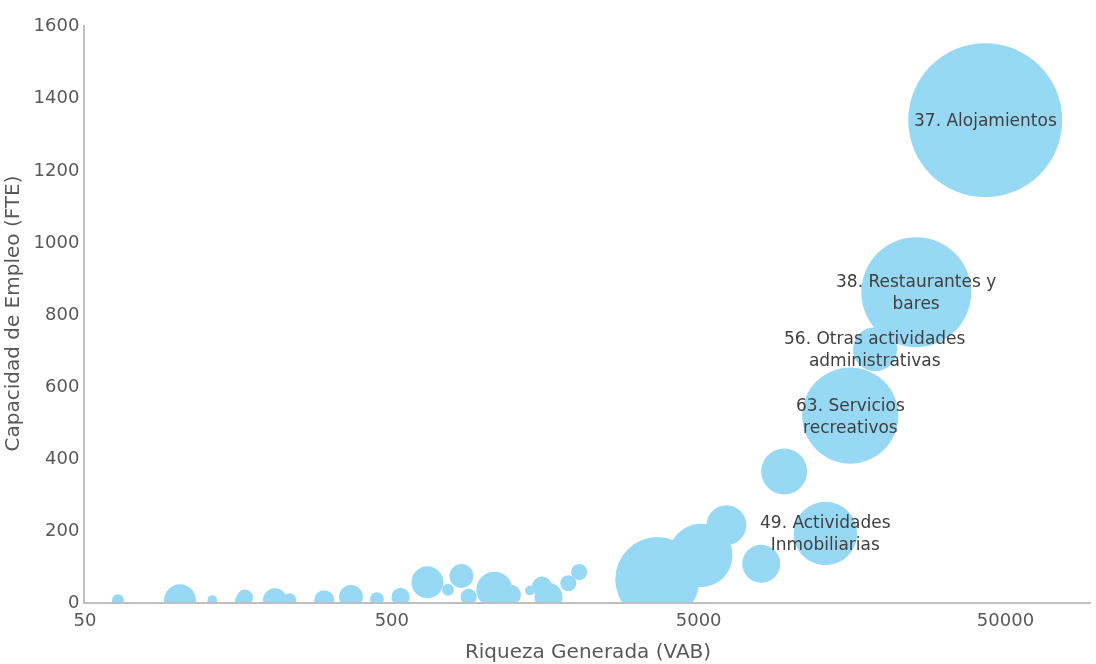 The width and height of the screenshot is (1096, 664). Describe the element at coordinates (56, 97) in the screenshot. I see `y-tick-label: 1400` at that location.